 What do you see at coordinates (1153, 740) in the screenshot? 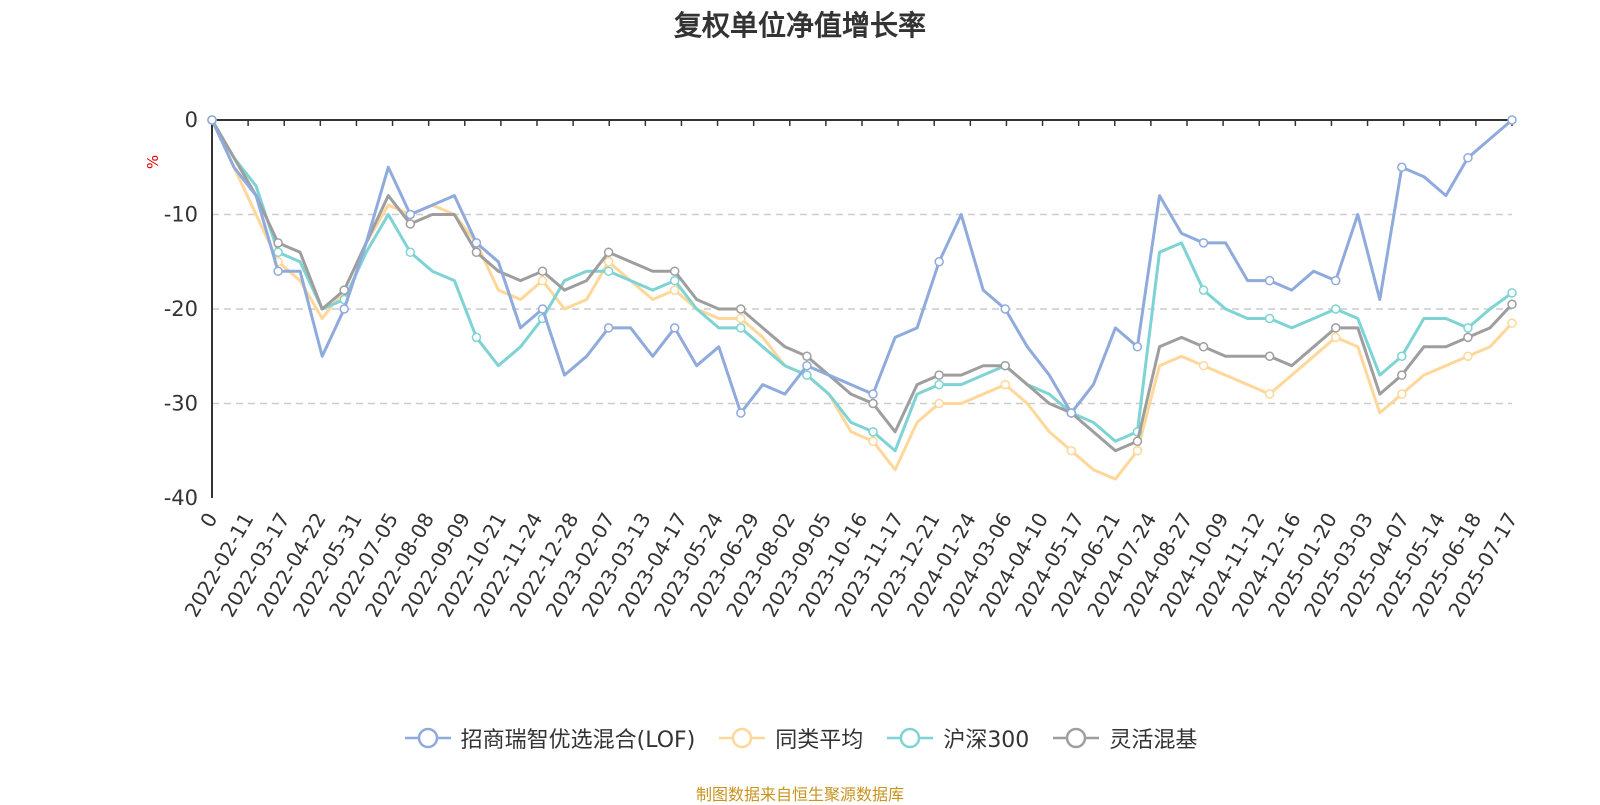
I see `legend-label: 灵活混基` at bounding box center [1153, 740].